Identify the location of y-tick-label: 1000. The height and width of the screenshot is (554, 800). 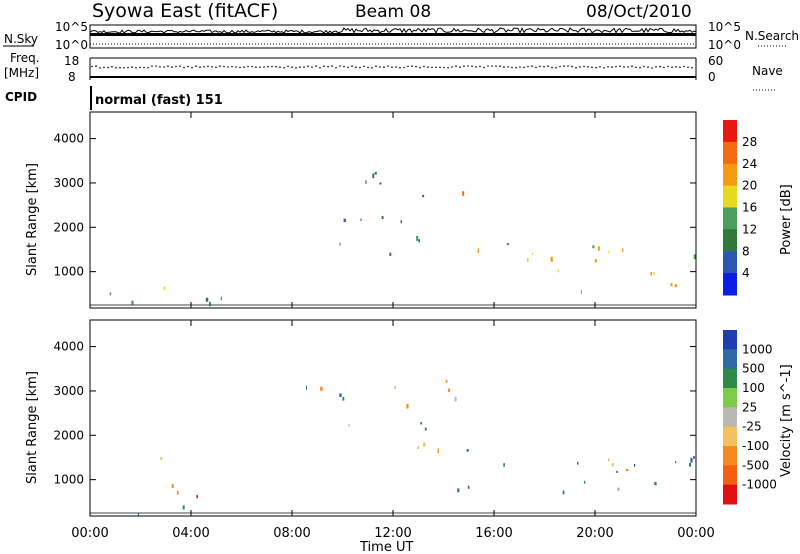
(68, 480).